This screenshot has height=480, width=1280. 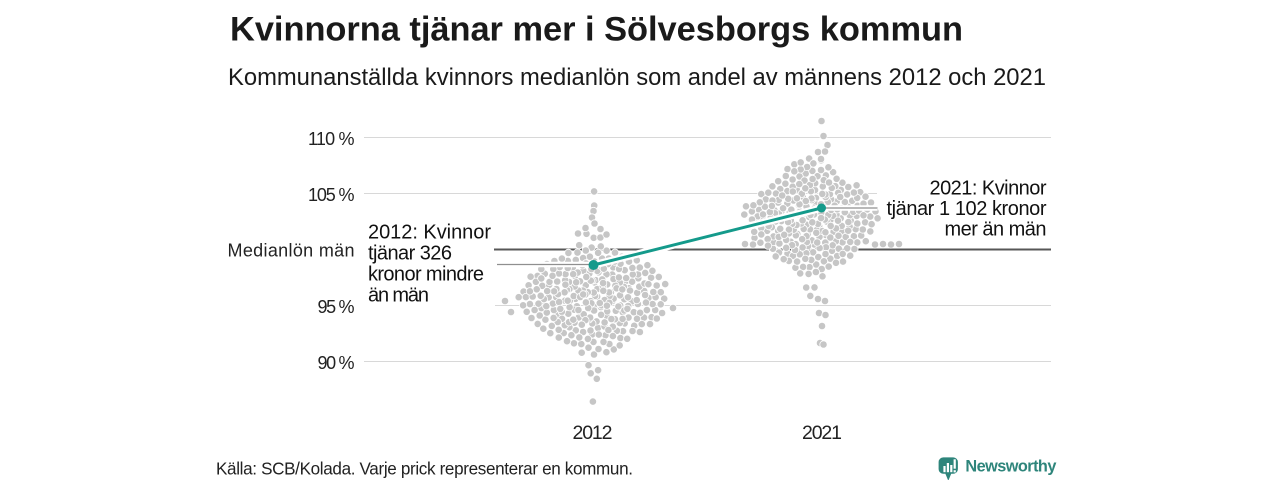 I want to click on svg-text: 2021: Kvinnor, so click(x=988, y=189).